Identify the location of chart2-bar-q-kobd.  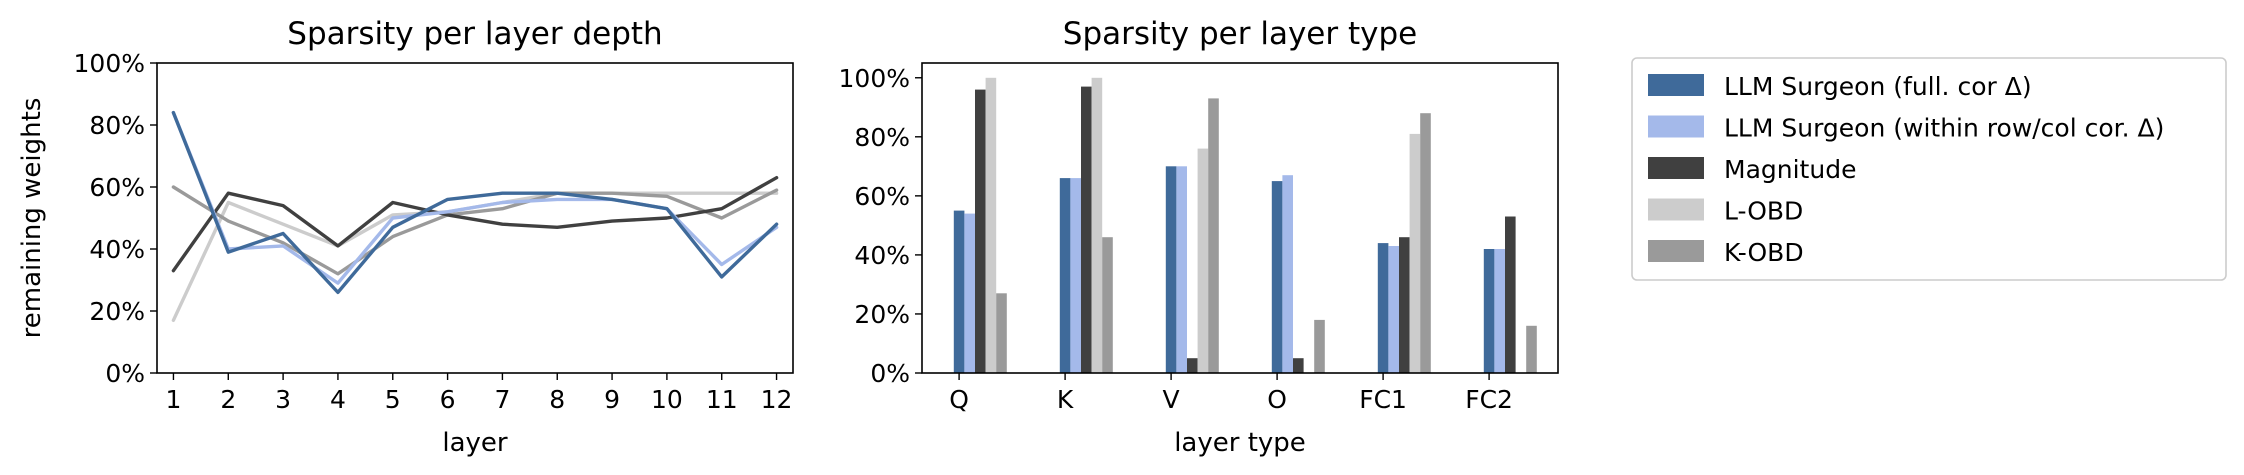
(1001, 333).